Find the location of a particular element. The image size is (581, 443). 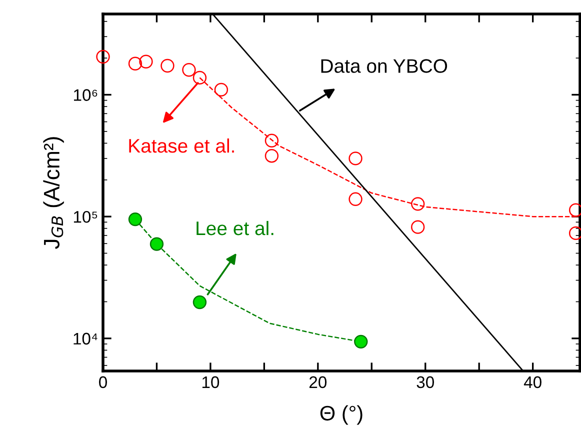

x-axis-title: Θ (°) is located at coordinates (341, 415).